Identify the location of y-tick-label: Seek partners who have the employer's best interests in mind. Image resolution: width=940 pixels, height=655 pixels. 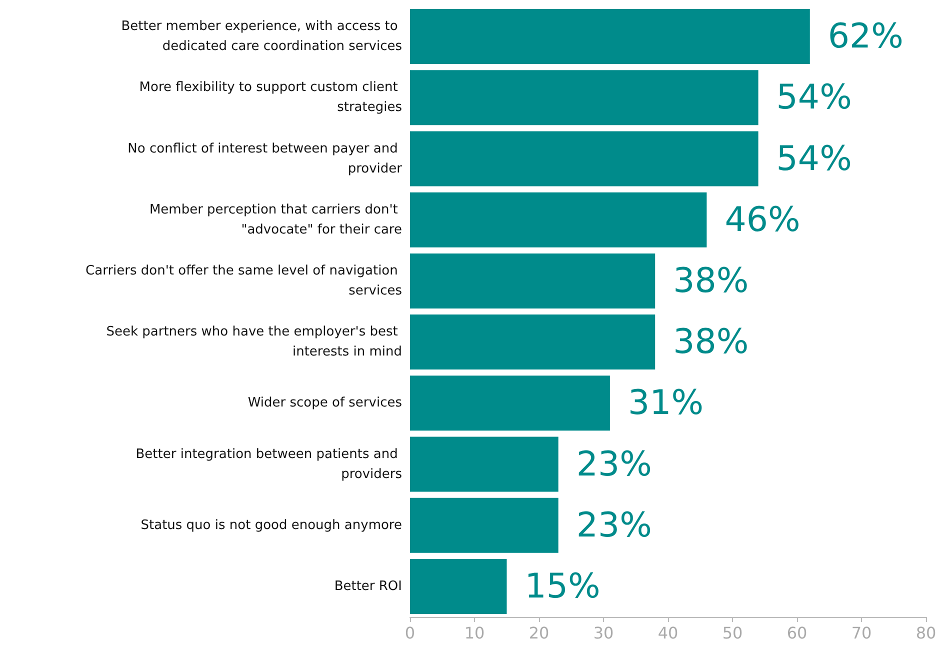
(254, 342).